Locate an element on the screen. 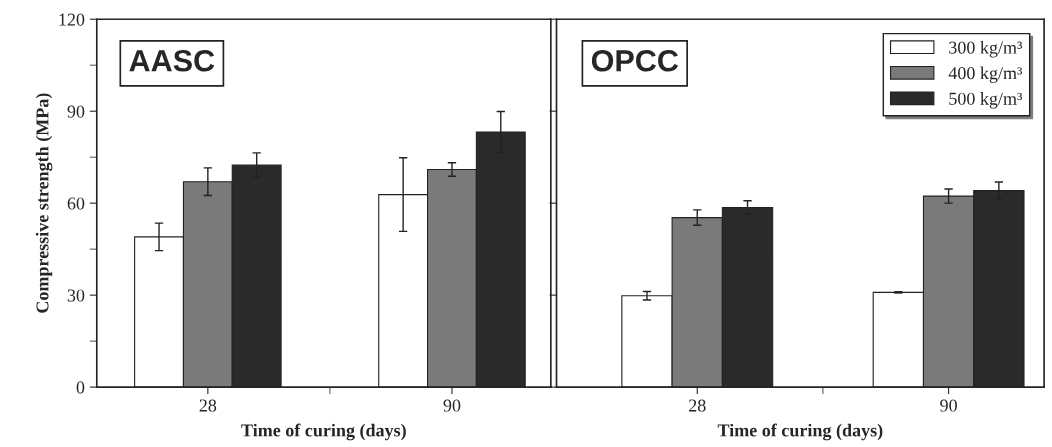 The height and width of the screenshot is (447, 1052). y-tick-label: 90 is located at coordinates (76, 111).